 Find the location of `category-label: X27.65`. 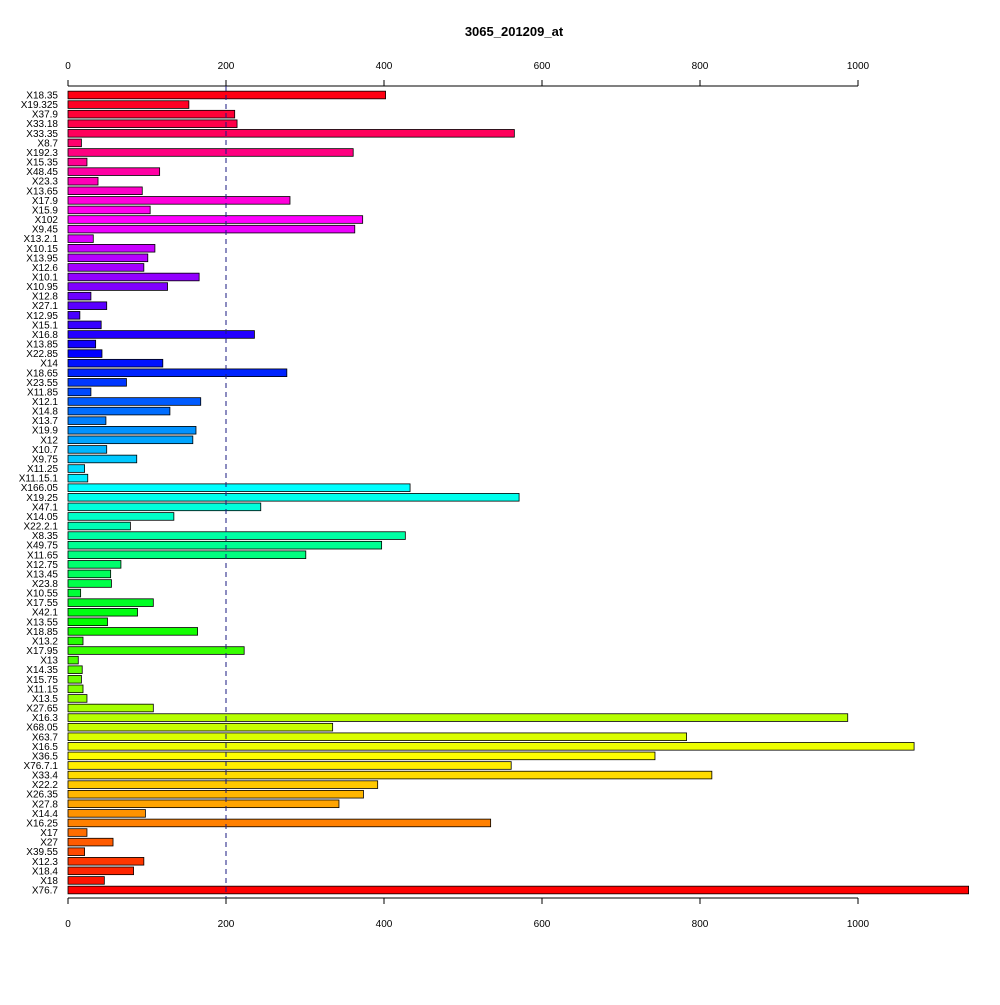

category-label: X27.65 is located at coordinates (42, 709).